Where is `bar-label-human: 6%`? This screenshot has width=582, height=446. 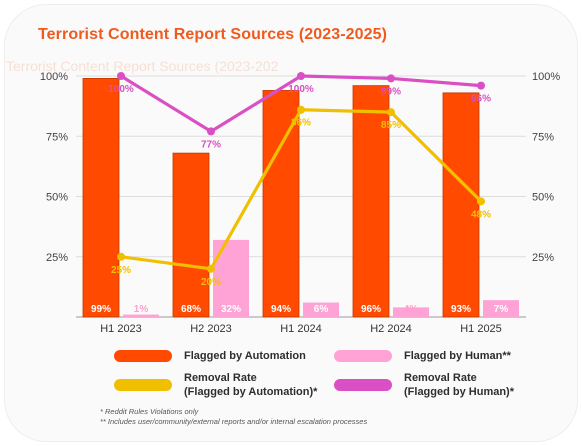
bar-label-human: 6% is located at coordinates (321, 309).